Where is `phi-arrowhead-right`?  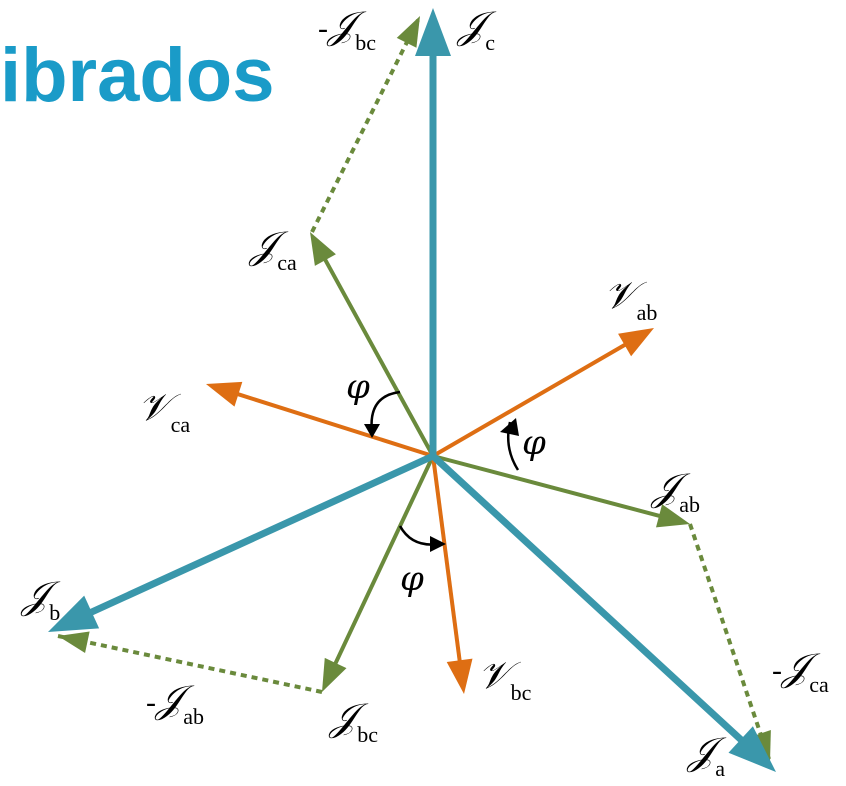
phi-arrowhead-right is located at coordinates (509, 427).